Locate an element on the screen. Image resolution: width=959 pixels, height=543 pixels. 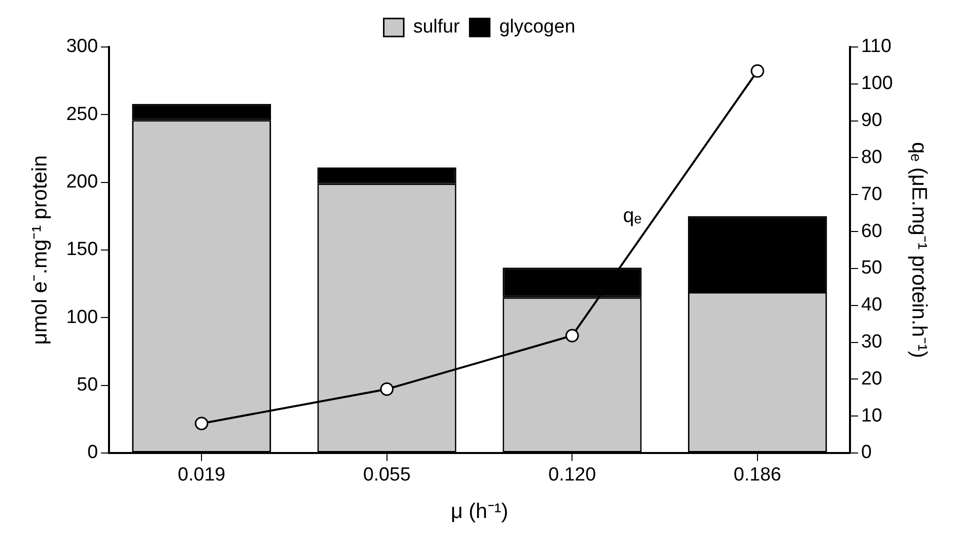
legend-label: sulfur is located at coordinates (436, 27).